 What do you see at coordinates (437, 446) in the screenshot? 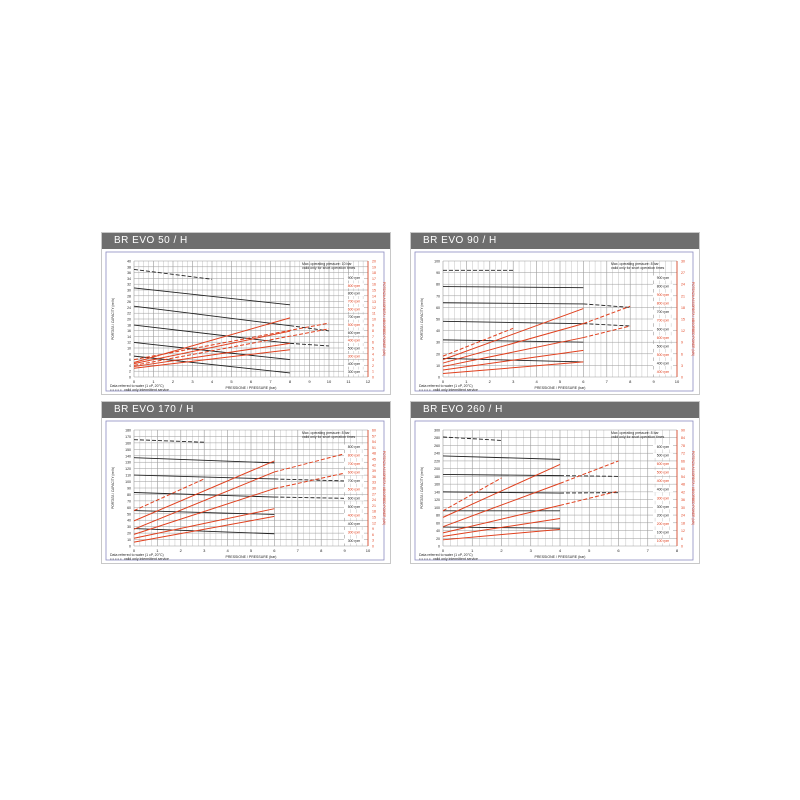
I see `y-tick-label: 260` at bounding box center [437, 446].